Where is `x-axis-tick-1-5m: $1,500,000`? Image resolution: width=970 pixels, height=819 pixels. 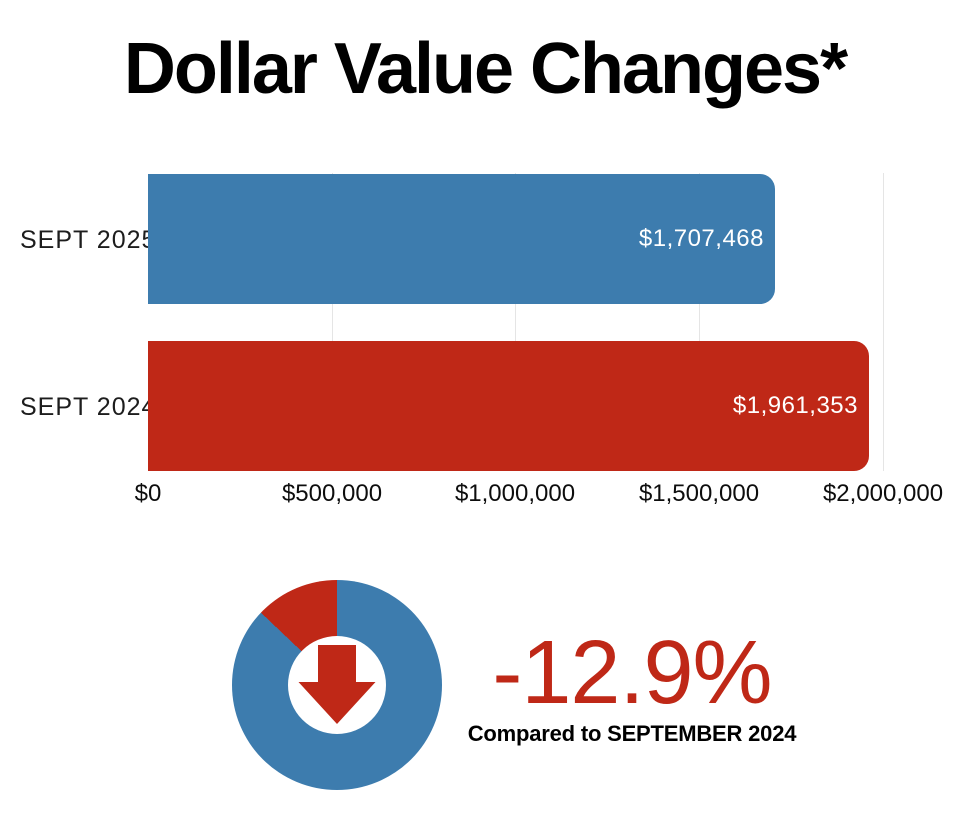 x-axis-tick-1-5m: $1,500,000 is located at coordinates (699, 493).